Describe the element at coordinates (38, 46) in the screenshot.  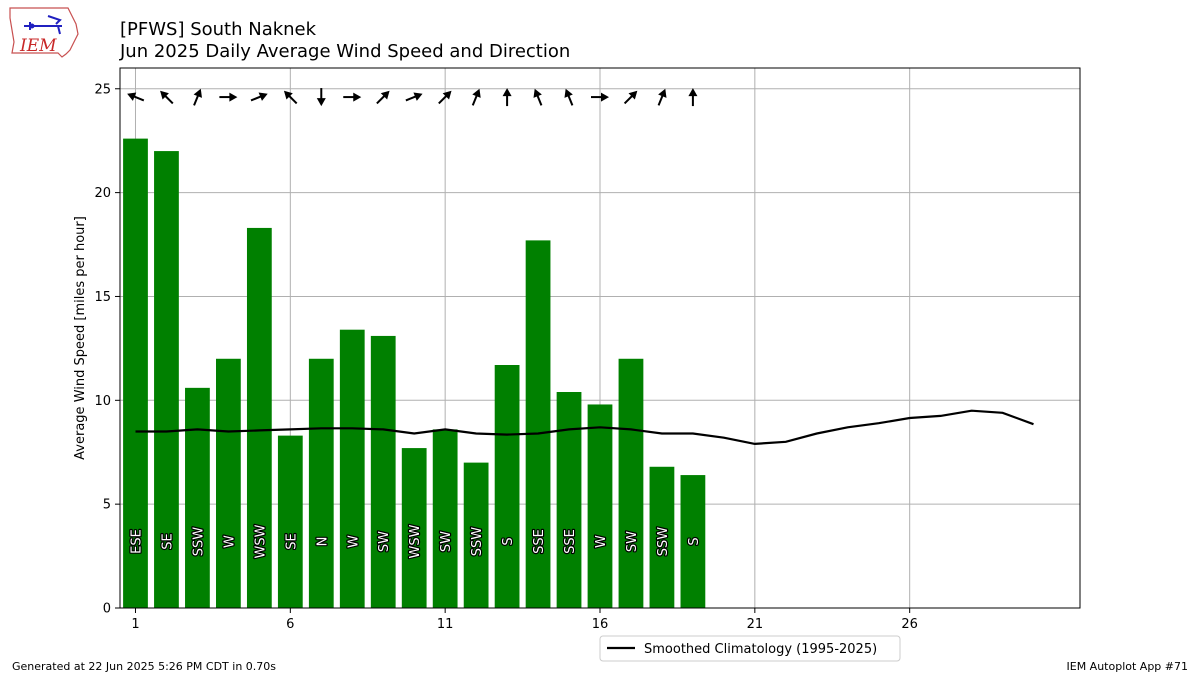
I see `logo-text: IEM` at that location.